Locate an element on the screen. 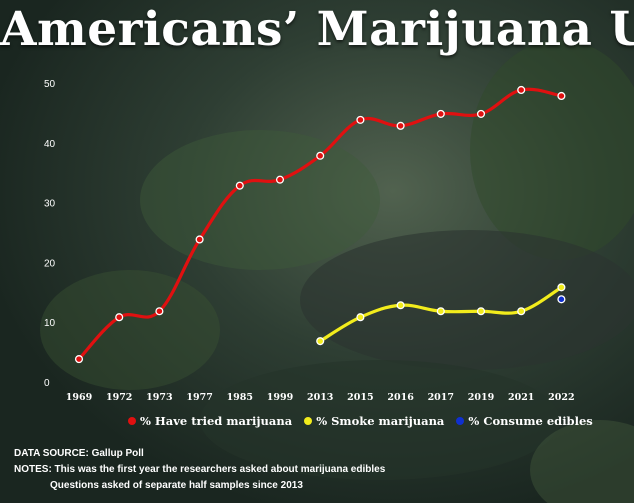 The width and height of the screenshot is (634, 503). x-tick-label: 2022 is located at coordinates (561, 397).